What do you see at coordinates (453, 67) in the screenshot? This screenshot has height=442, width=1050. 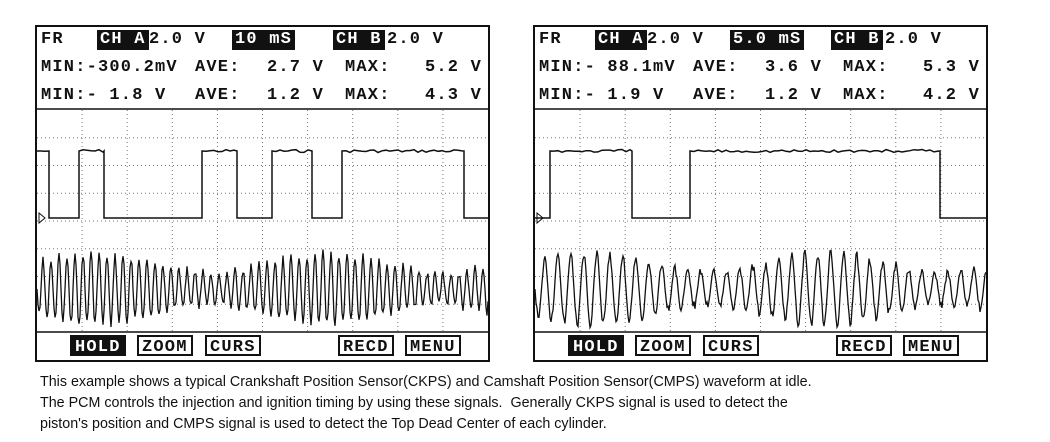 I see `max-value: 5.2 V` at bounding box center [453, 67].